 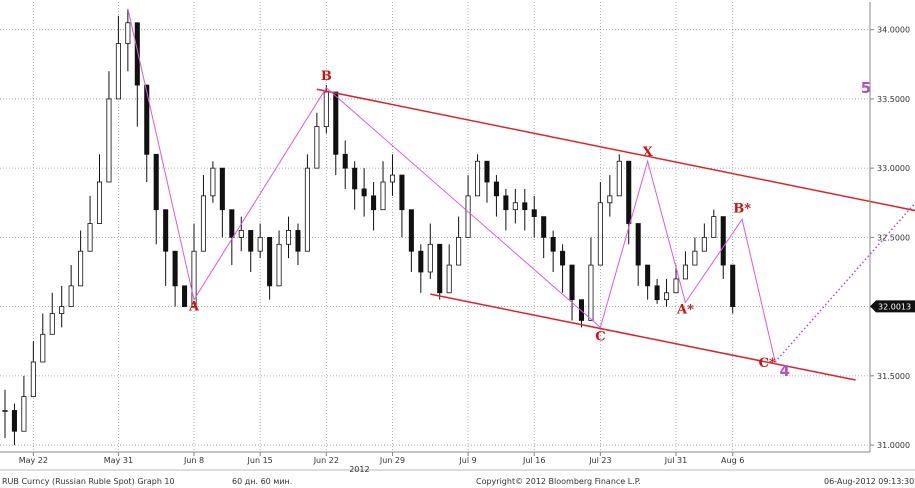 I want to click on x-tick-label: Jun 22, so click(x=326, y=460).